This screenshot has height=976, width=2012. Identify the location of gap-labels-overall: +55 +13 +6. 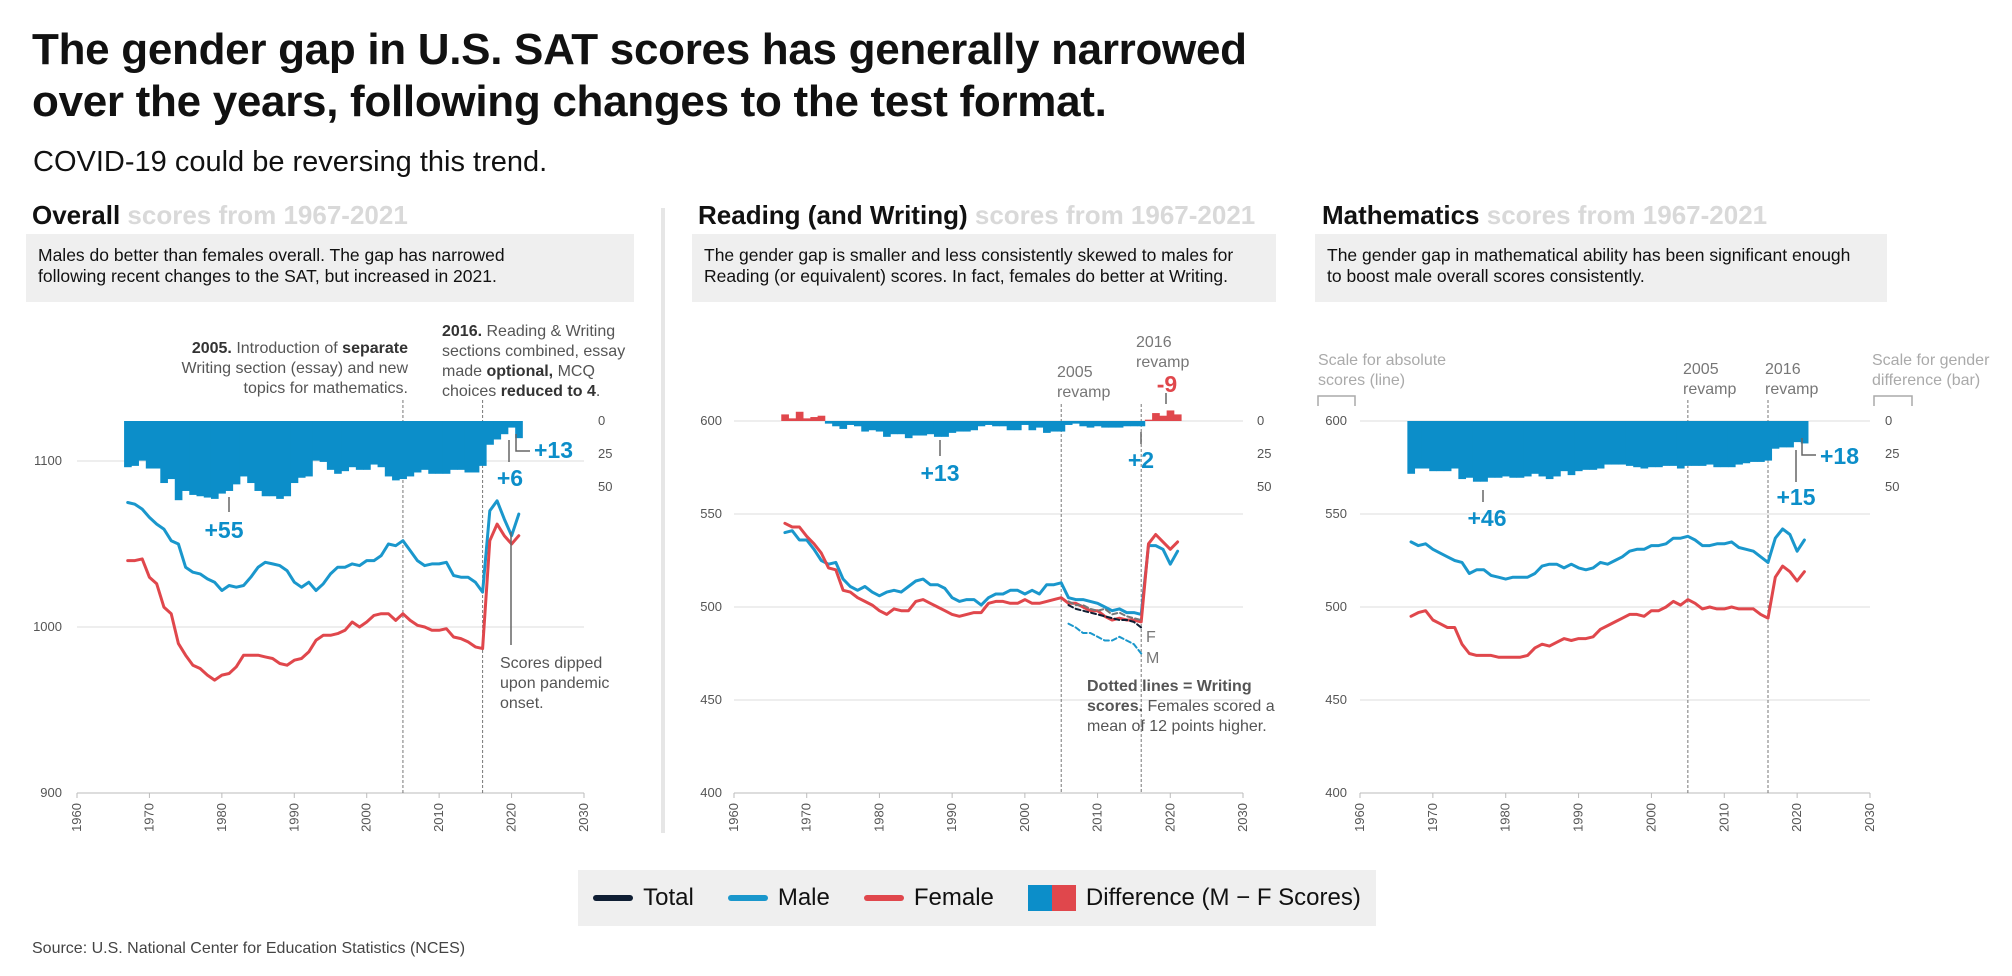
(388, 488).